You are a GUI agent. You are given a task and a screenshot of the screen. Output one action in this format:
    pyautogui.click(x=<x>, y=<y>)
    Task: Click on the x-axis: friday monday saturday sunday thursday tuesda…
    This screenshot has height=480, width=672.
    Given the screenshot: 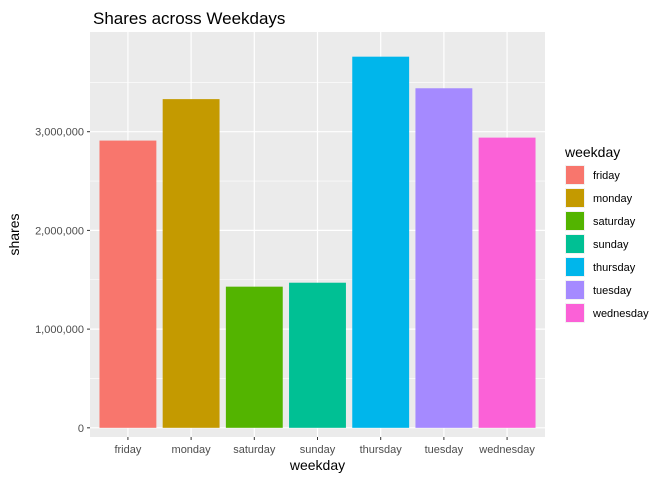 What is the action you would take?
    pyautogui.click(x=324, y=446)
    